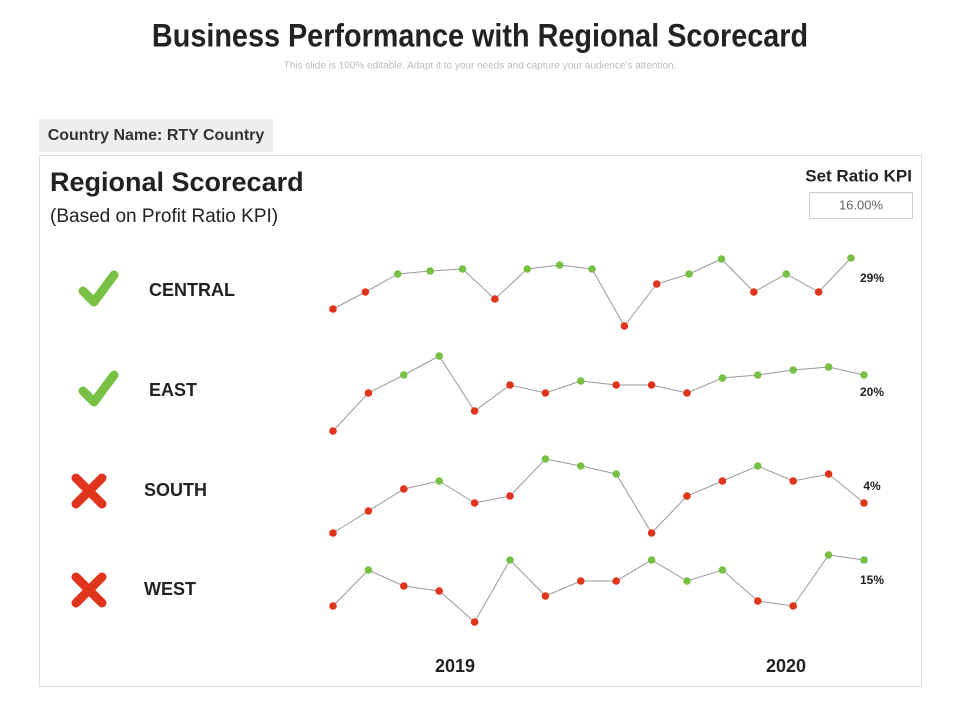 This screenshot has width=960, height=720. What do you see at coordinates (173, 390) in the screenshot?
I see `region-name: EAST` at bounding box center [173, 390].